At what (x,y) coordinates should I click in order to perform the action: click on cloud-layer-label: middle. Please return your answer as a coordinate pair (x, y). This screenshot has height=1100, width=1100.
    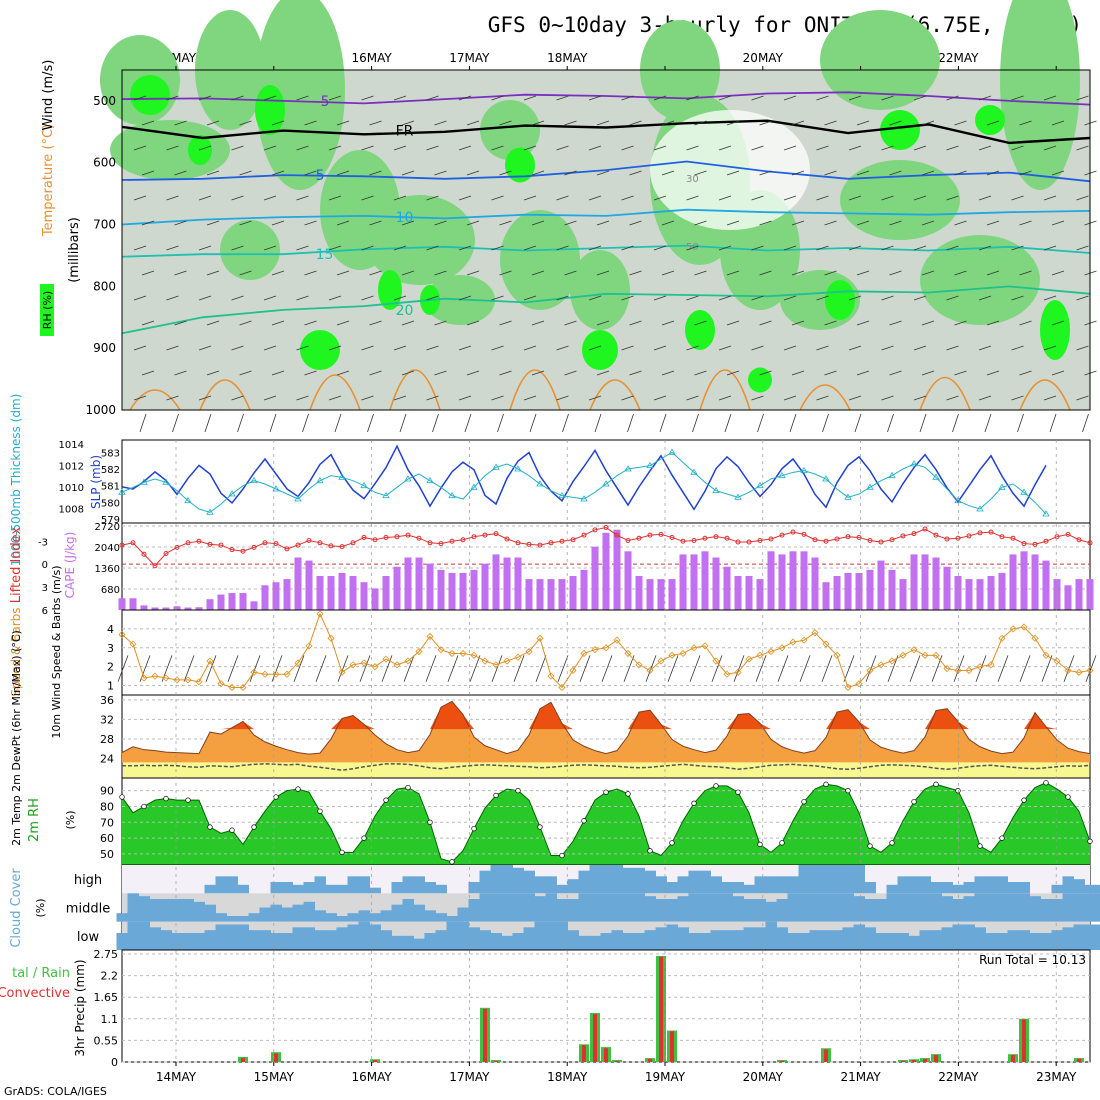
    Looking at the image, I should click on (88, 909).